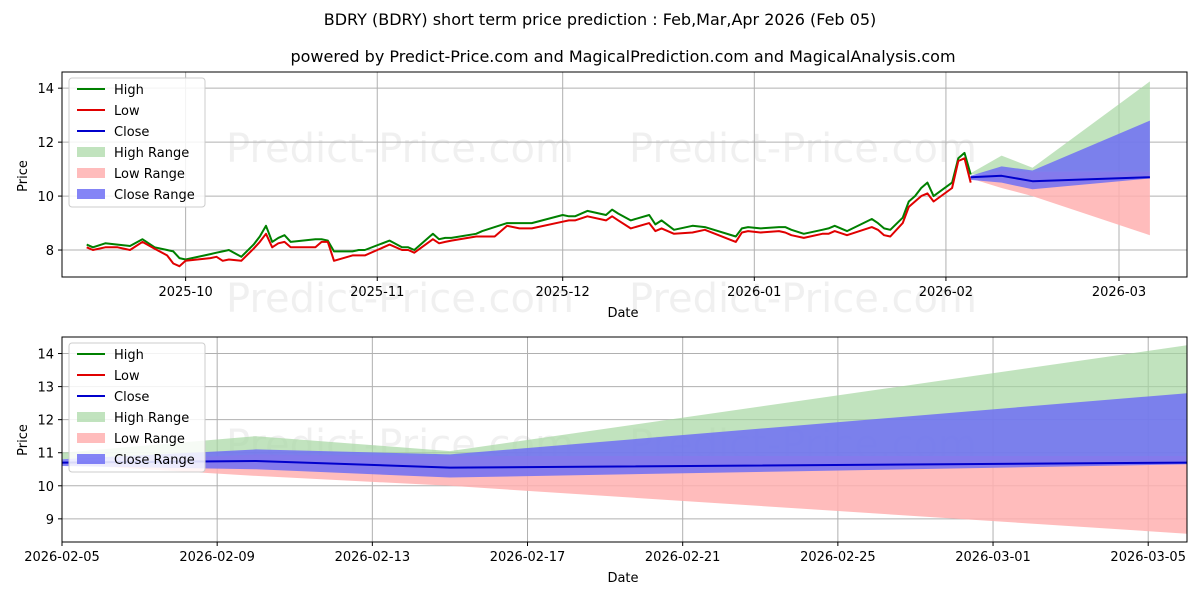 This screenshot has width=1200, height=600. I want to click on watermark-top-2: Predict-Price.com, so click(803, 149).